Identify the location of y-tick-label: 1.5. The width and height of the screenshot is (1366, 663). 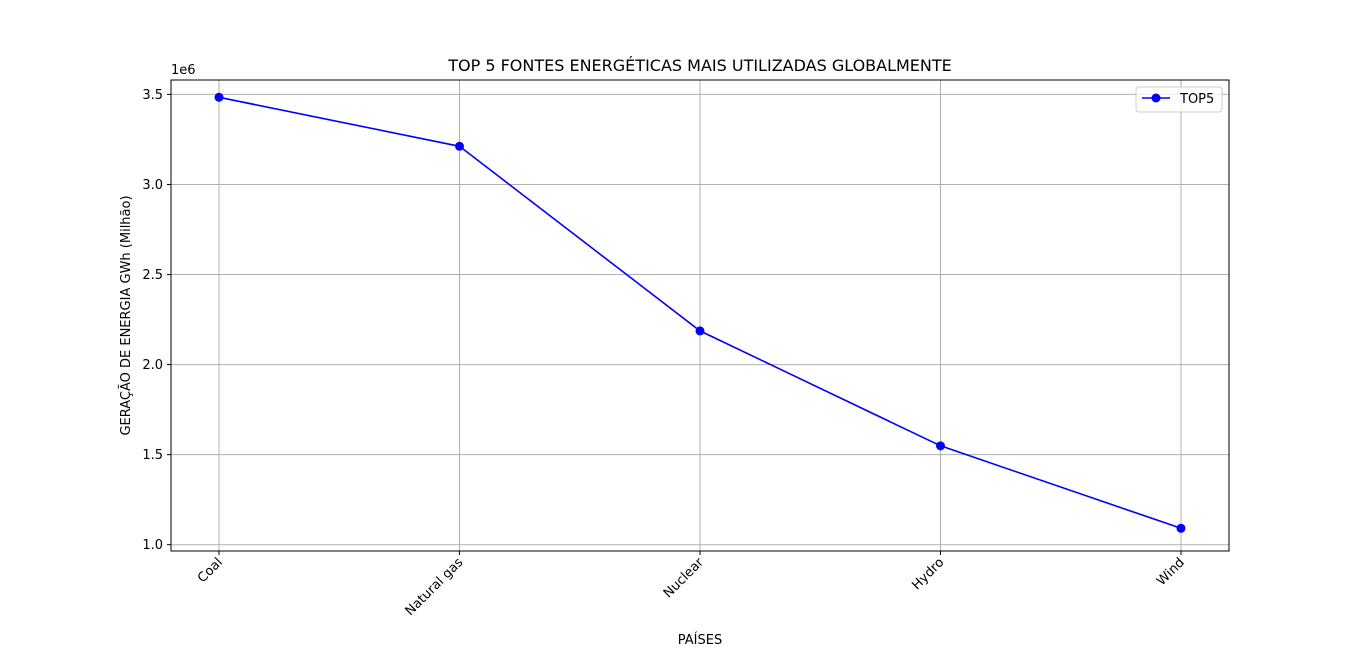
(152, 455).